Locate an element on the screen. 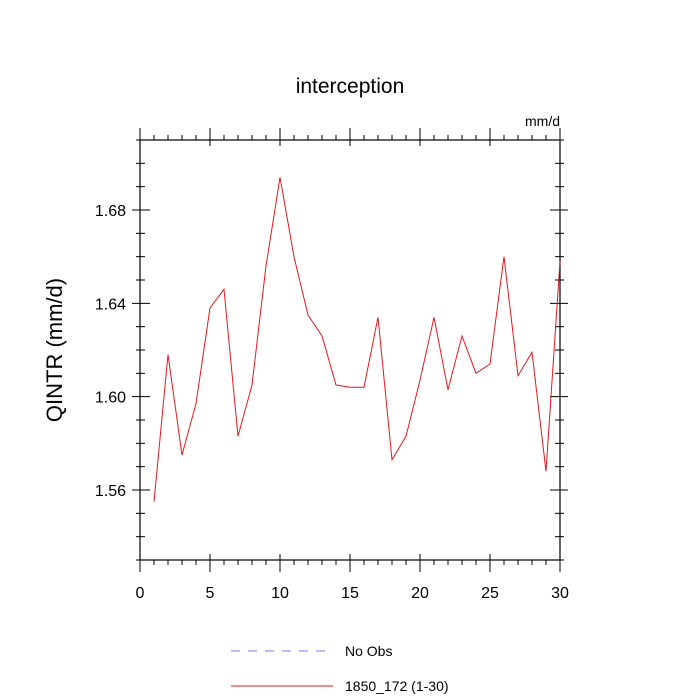 Image resolution: width=700 pixels, height=700 pixels. y-tick-label: 1.68 is located at coordinates (110, 211).